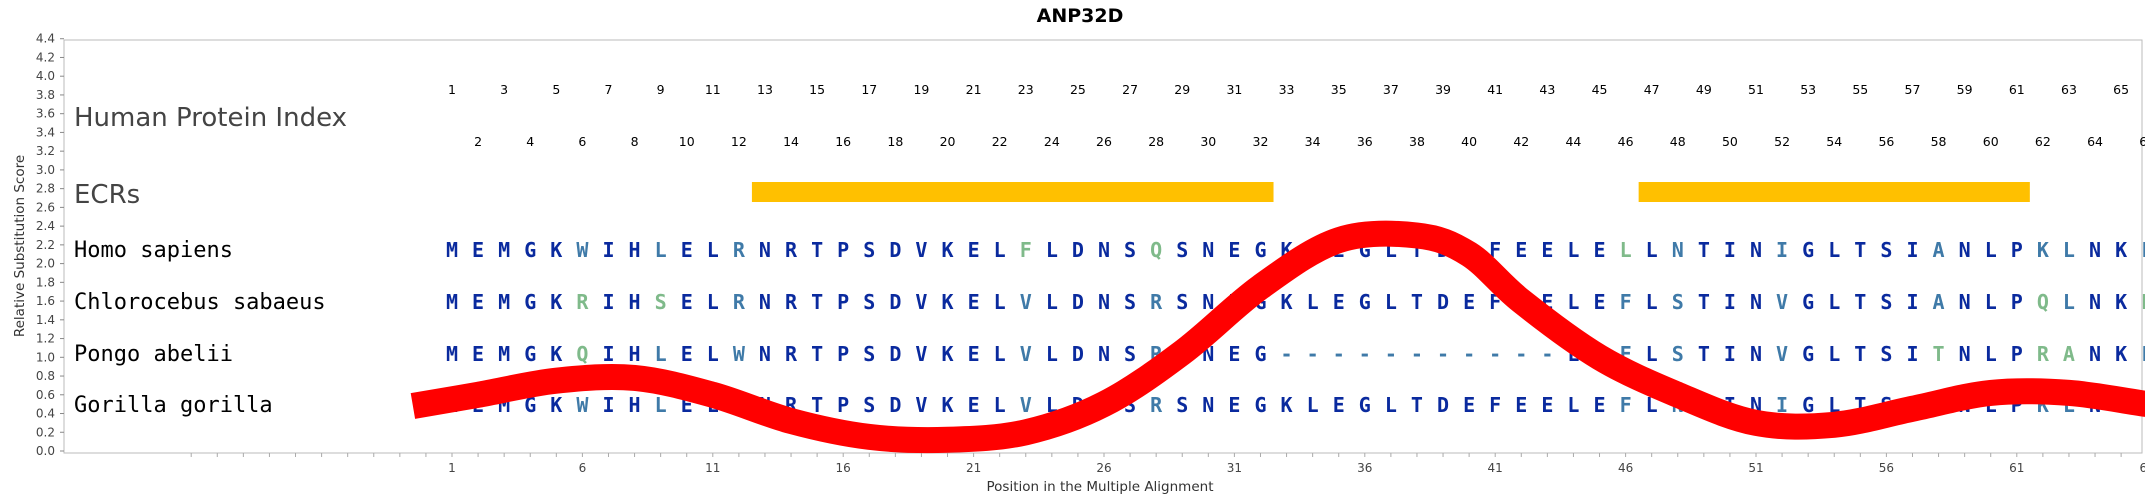 The image size is (2145, 500). I want to click on human-index-number: 12, so click(739, 141).